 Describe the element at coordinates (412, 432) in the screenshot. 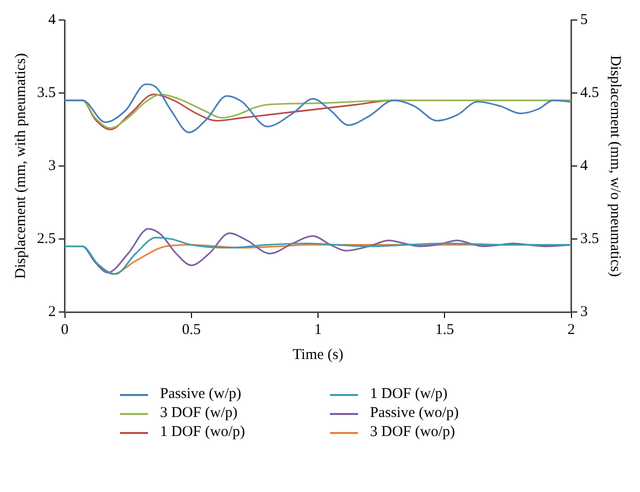

I see `legend-label: 3 DOF (wo/p)` at that location.